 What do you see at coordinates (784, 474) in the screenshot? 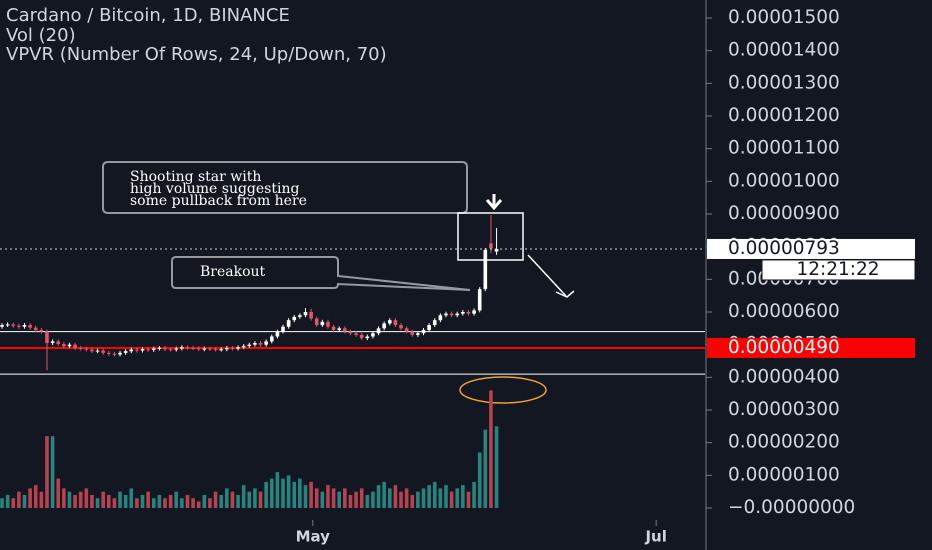
I see `y-tick-label: 0.00000100` at bounding box center [784, 474].